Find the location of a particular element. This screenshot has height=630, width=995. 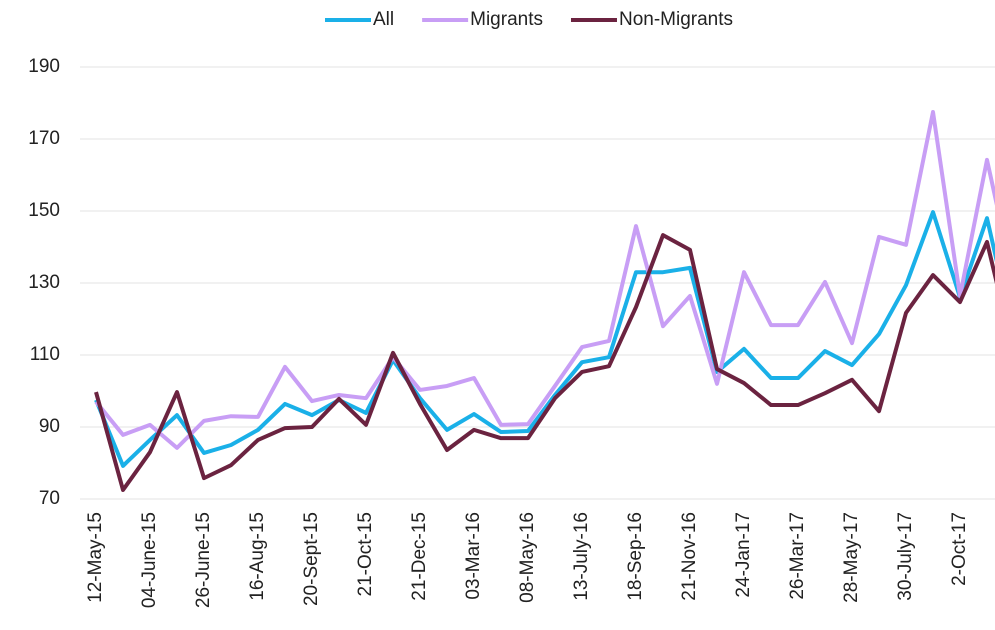

y-tick-label: 90 is located at coordinates (49, 426).